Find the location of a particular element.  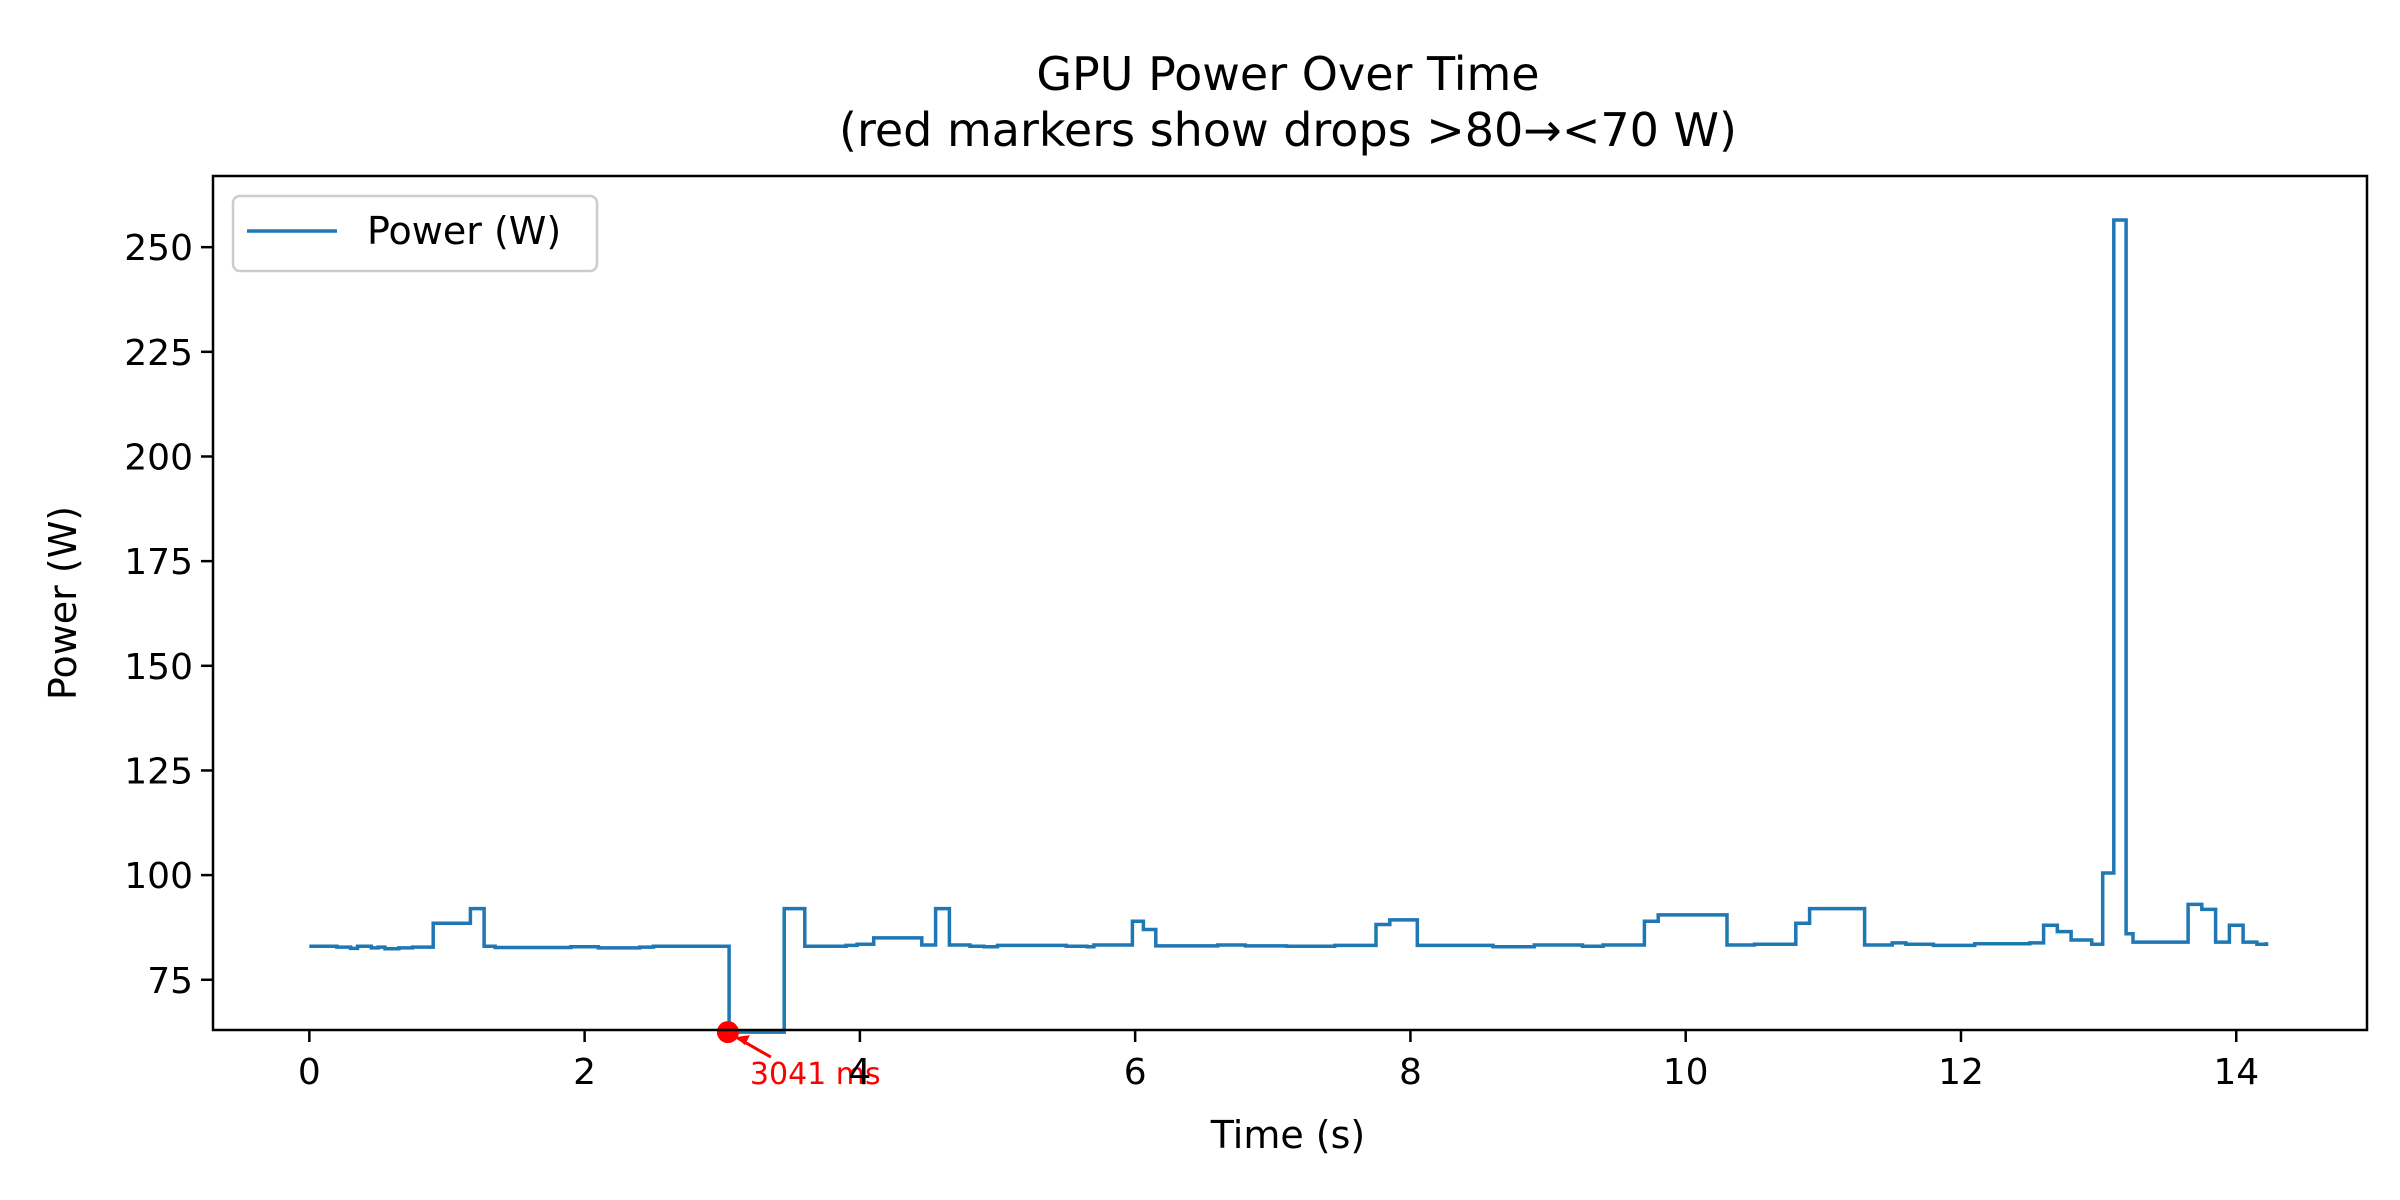

drop-marker is located at coordinates (727, 1032).